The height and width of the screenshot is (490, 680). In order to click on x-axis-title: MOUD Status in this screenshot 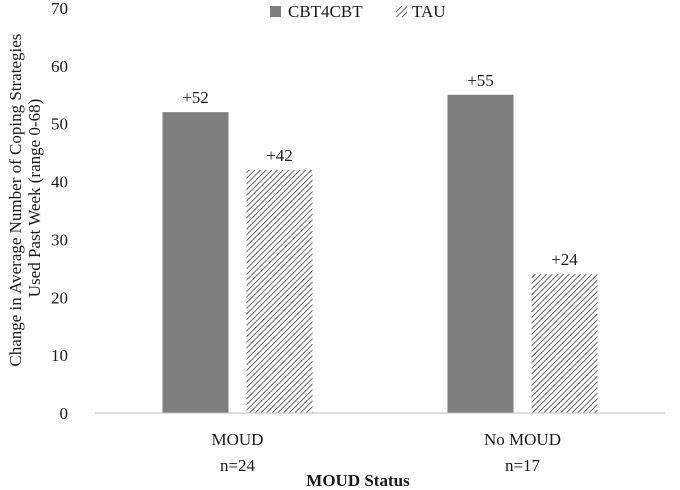, I will do `click(358, 480)`.